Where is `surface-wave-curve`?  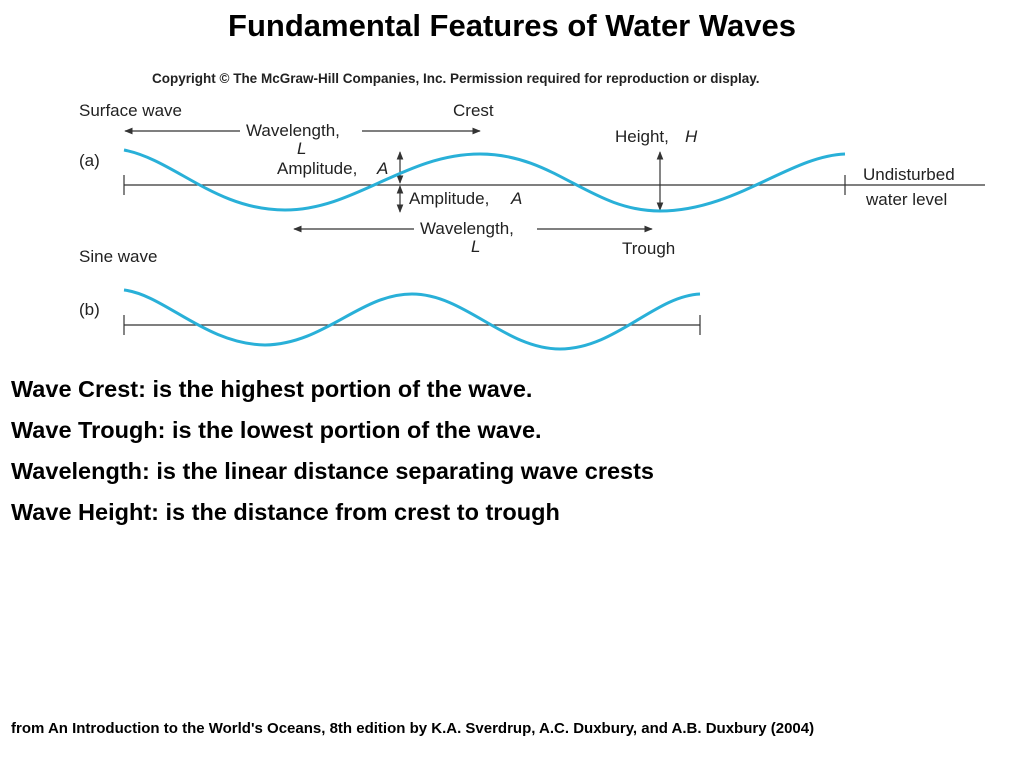
surface-wave-curve is located at coordinates (484, 180).